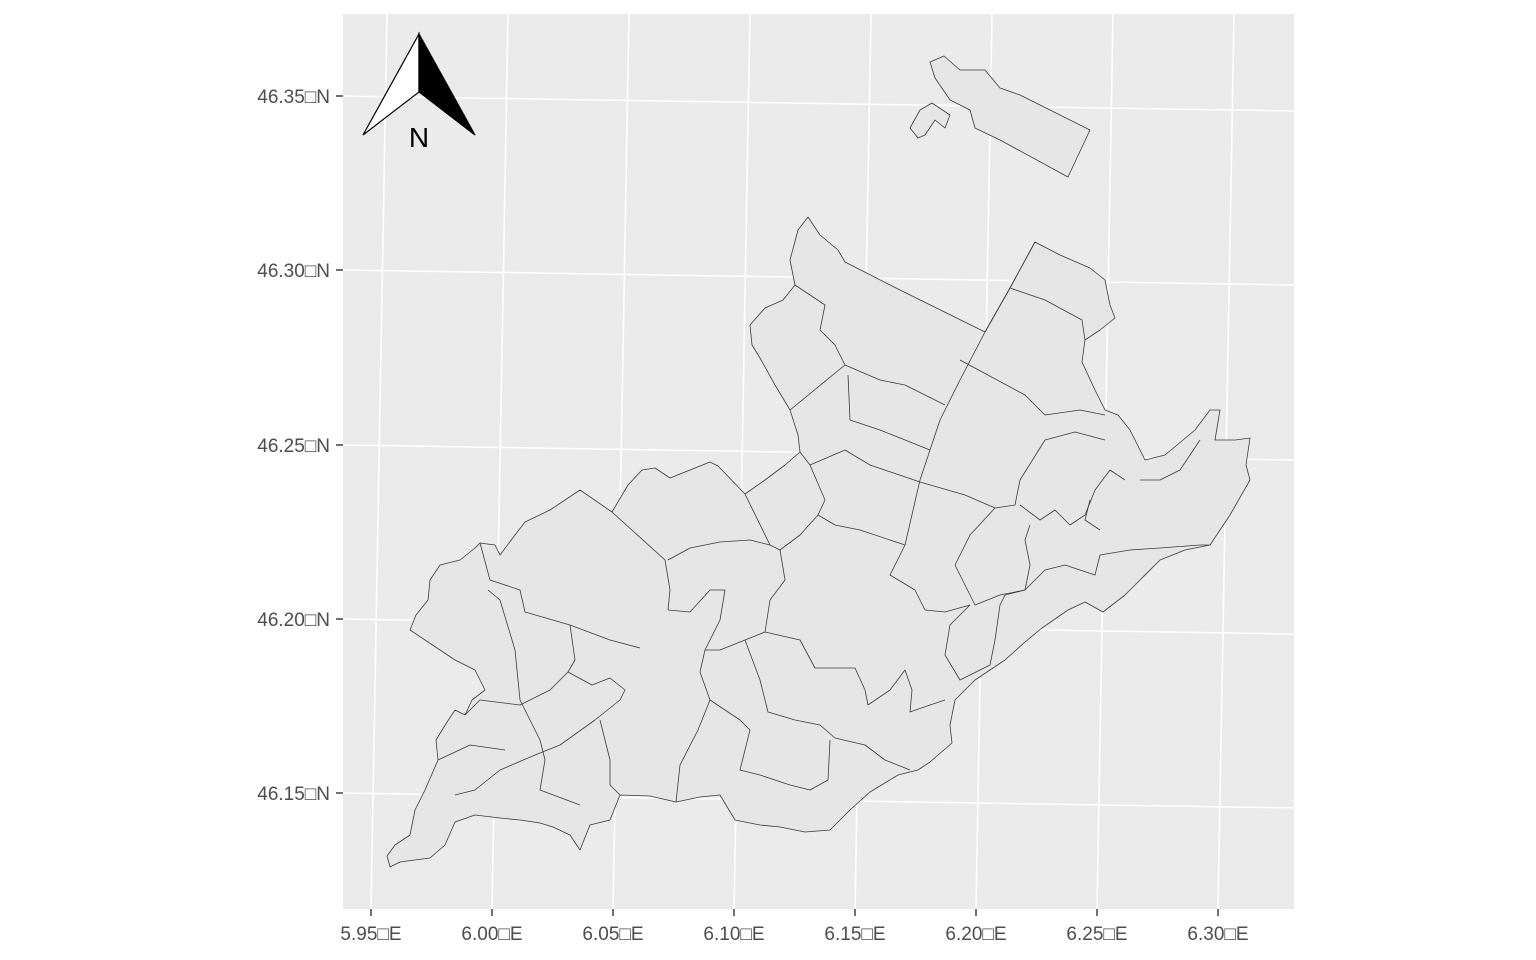 Image resolution: width=1536 pixels, height=960 pixels. Describe the element at coordinates (1096, 934) in the screenshot. I see `x-tick-label: 6.25□E` at that location.